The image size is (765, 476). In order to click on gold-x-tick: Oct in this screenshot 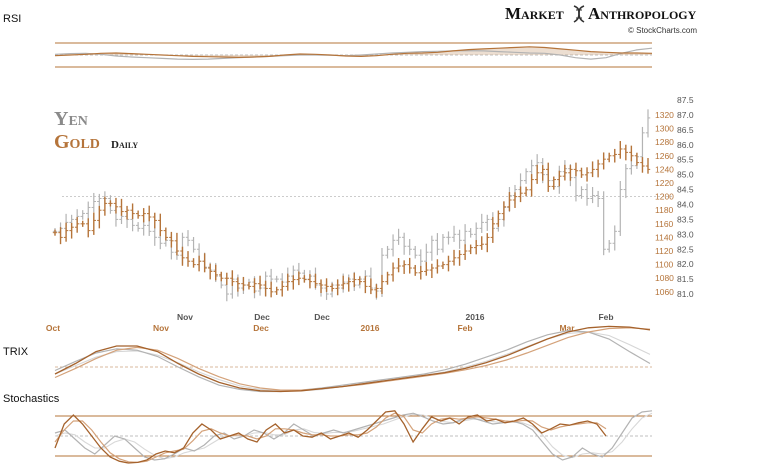, I will do `click(53, 328)`.